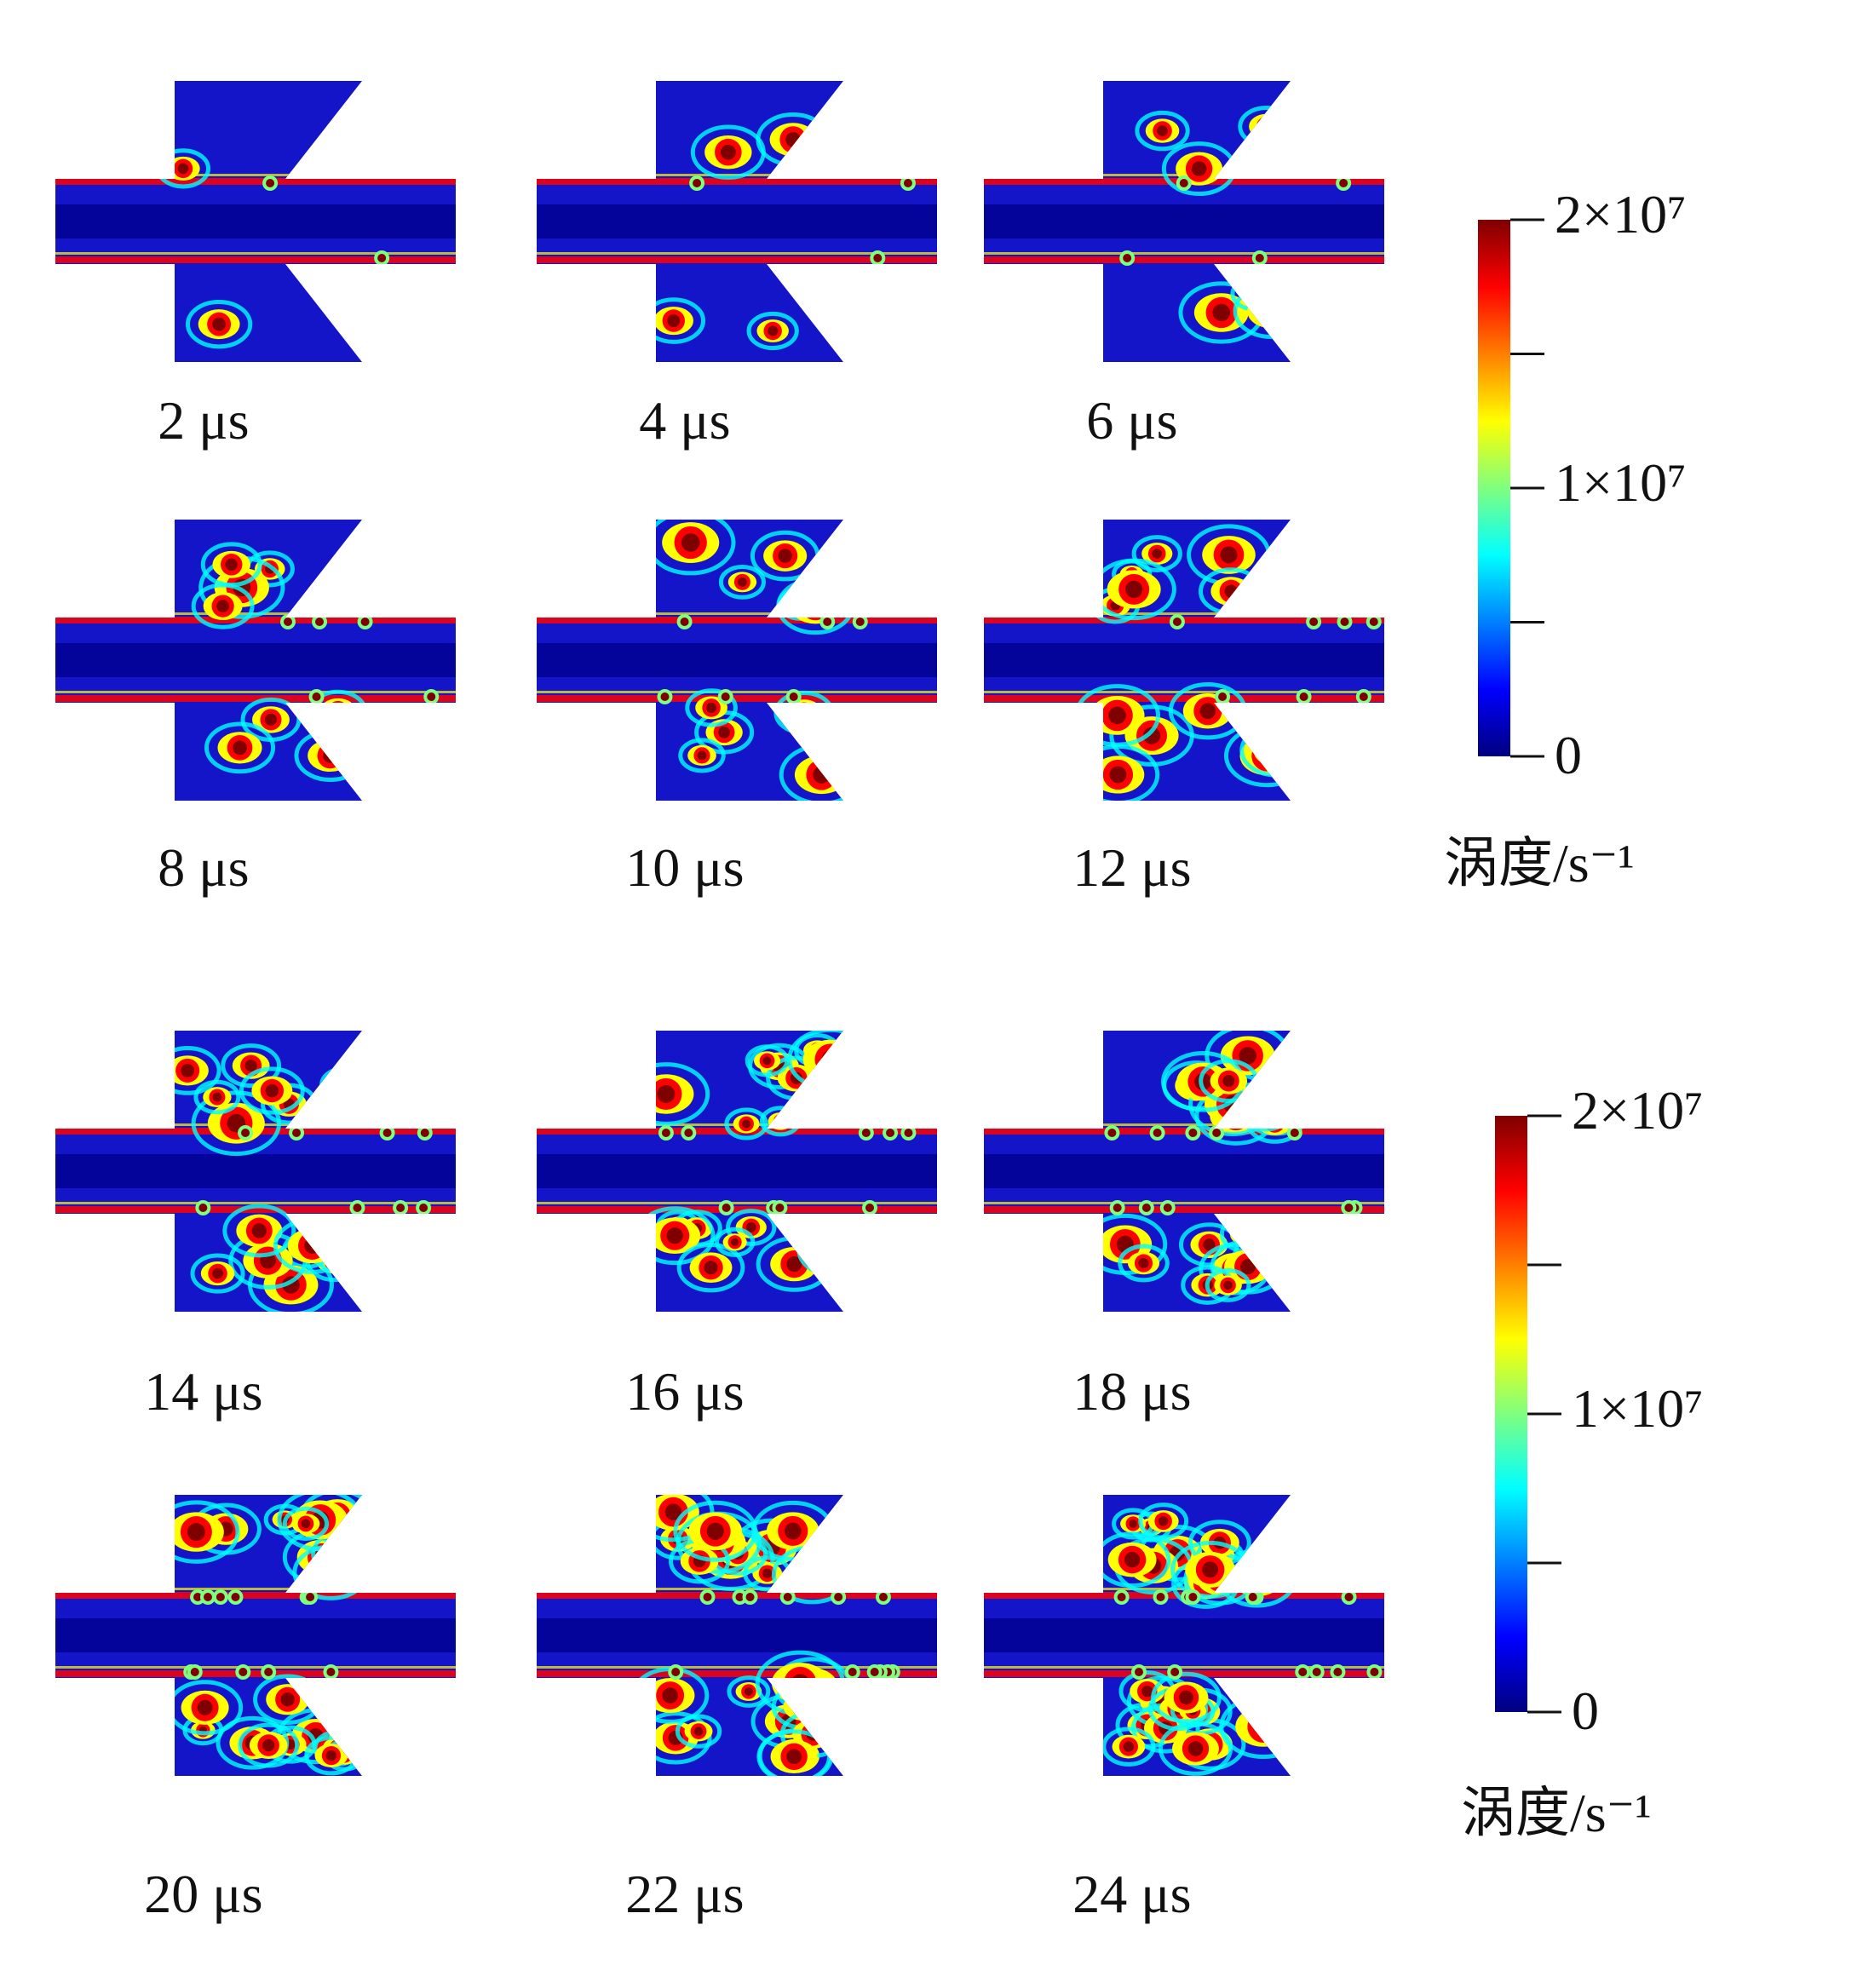 The height and width of the screenshot is (1988, 1863). What do you see at coordinates (684, 421) in the screenshot?
I see `time-label: 4 μs` at bounding box center [684, 421].